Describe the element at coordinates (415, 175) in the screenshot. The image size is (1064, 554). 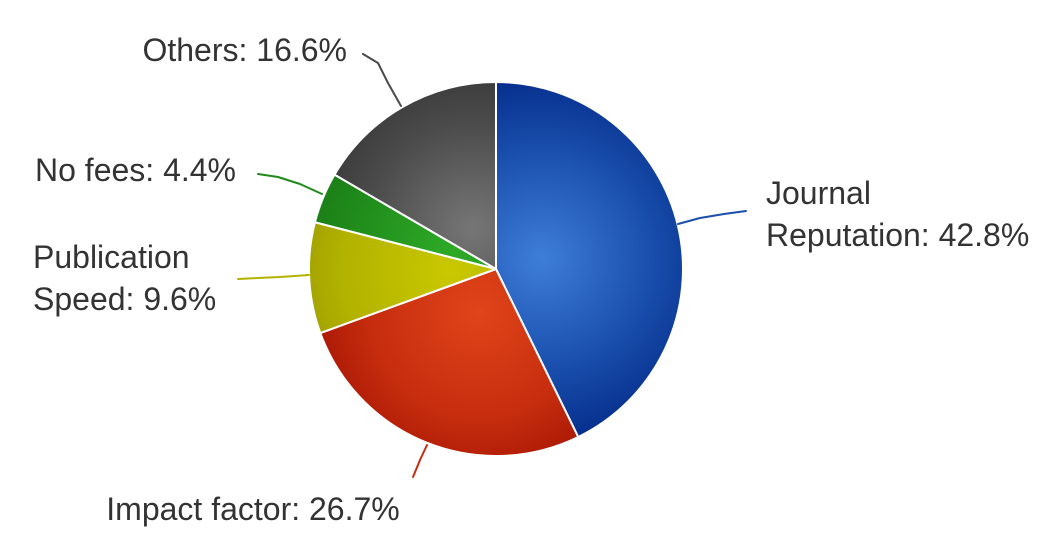
I see `pie-slice-others` at that location.